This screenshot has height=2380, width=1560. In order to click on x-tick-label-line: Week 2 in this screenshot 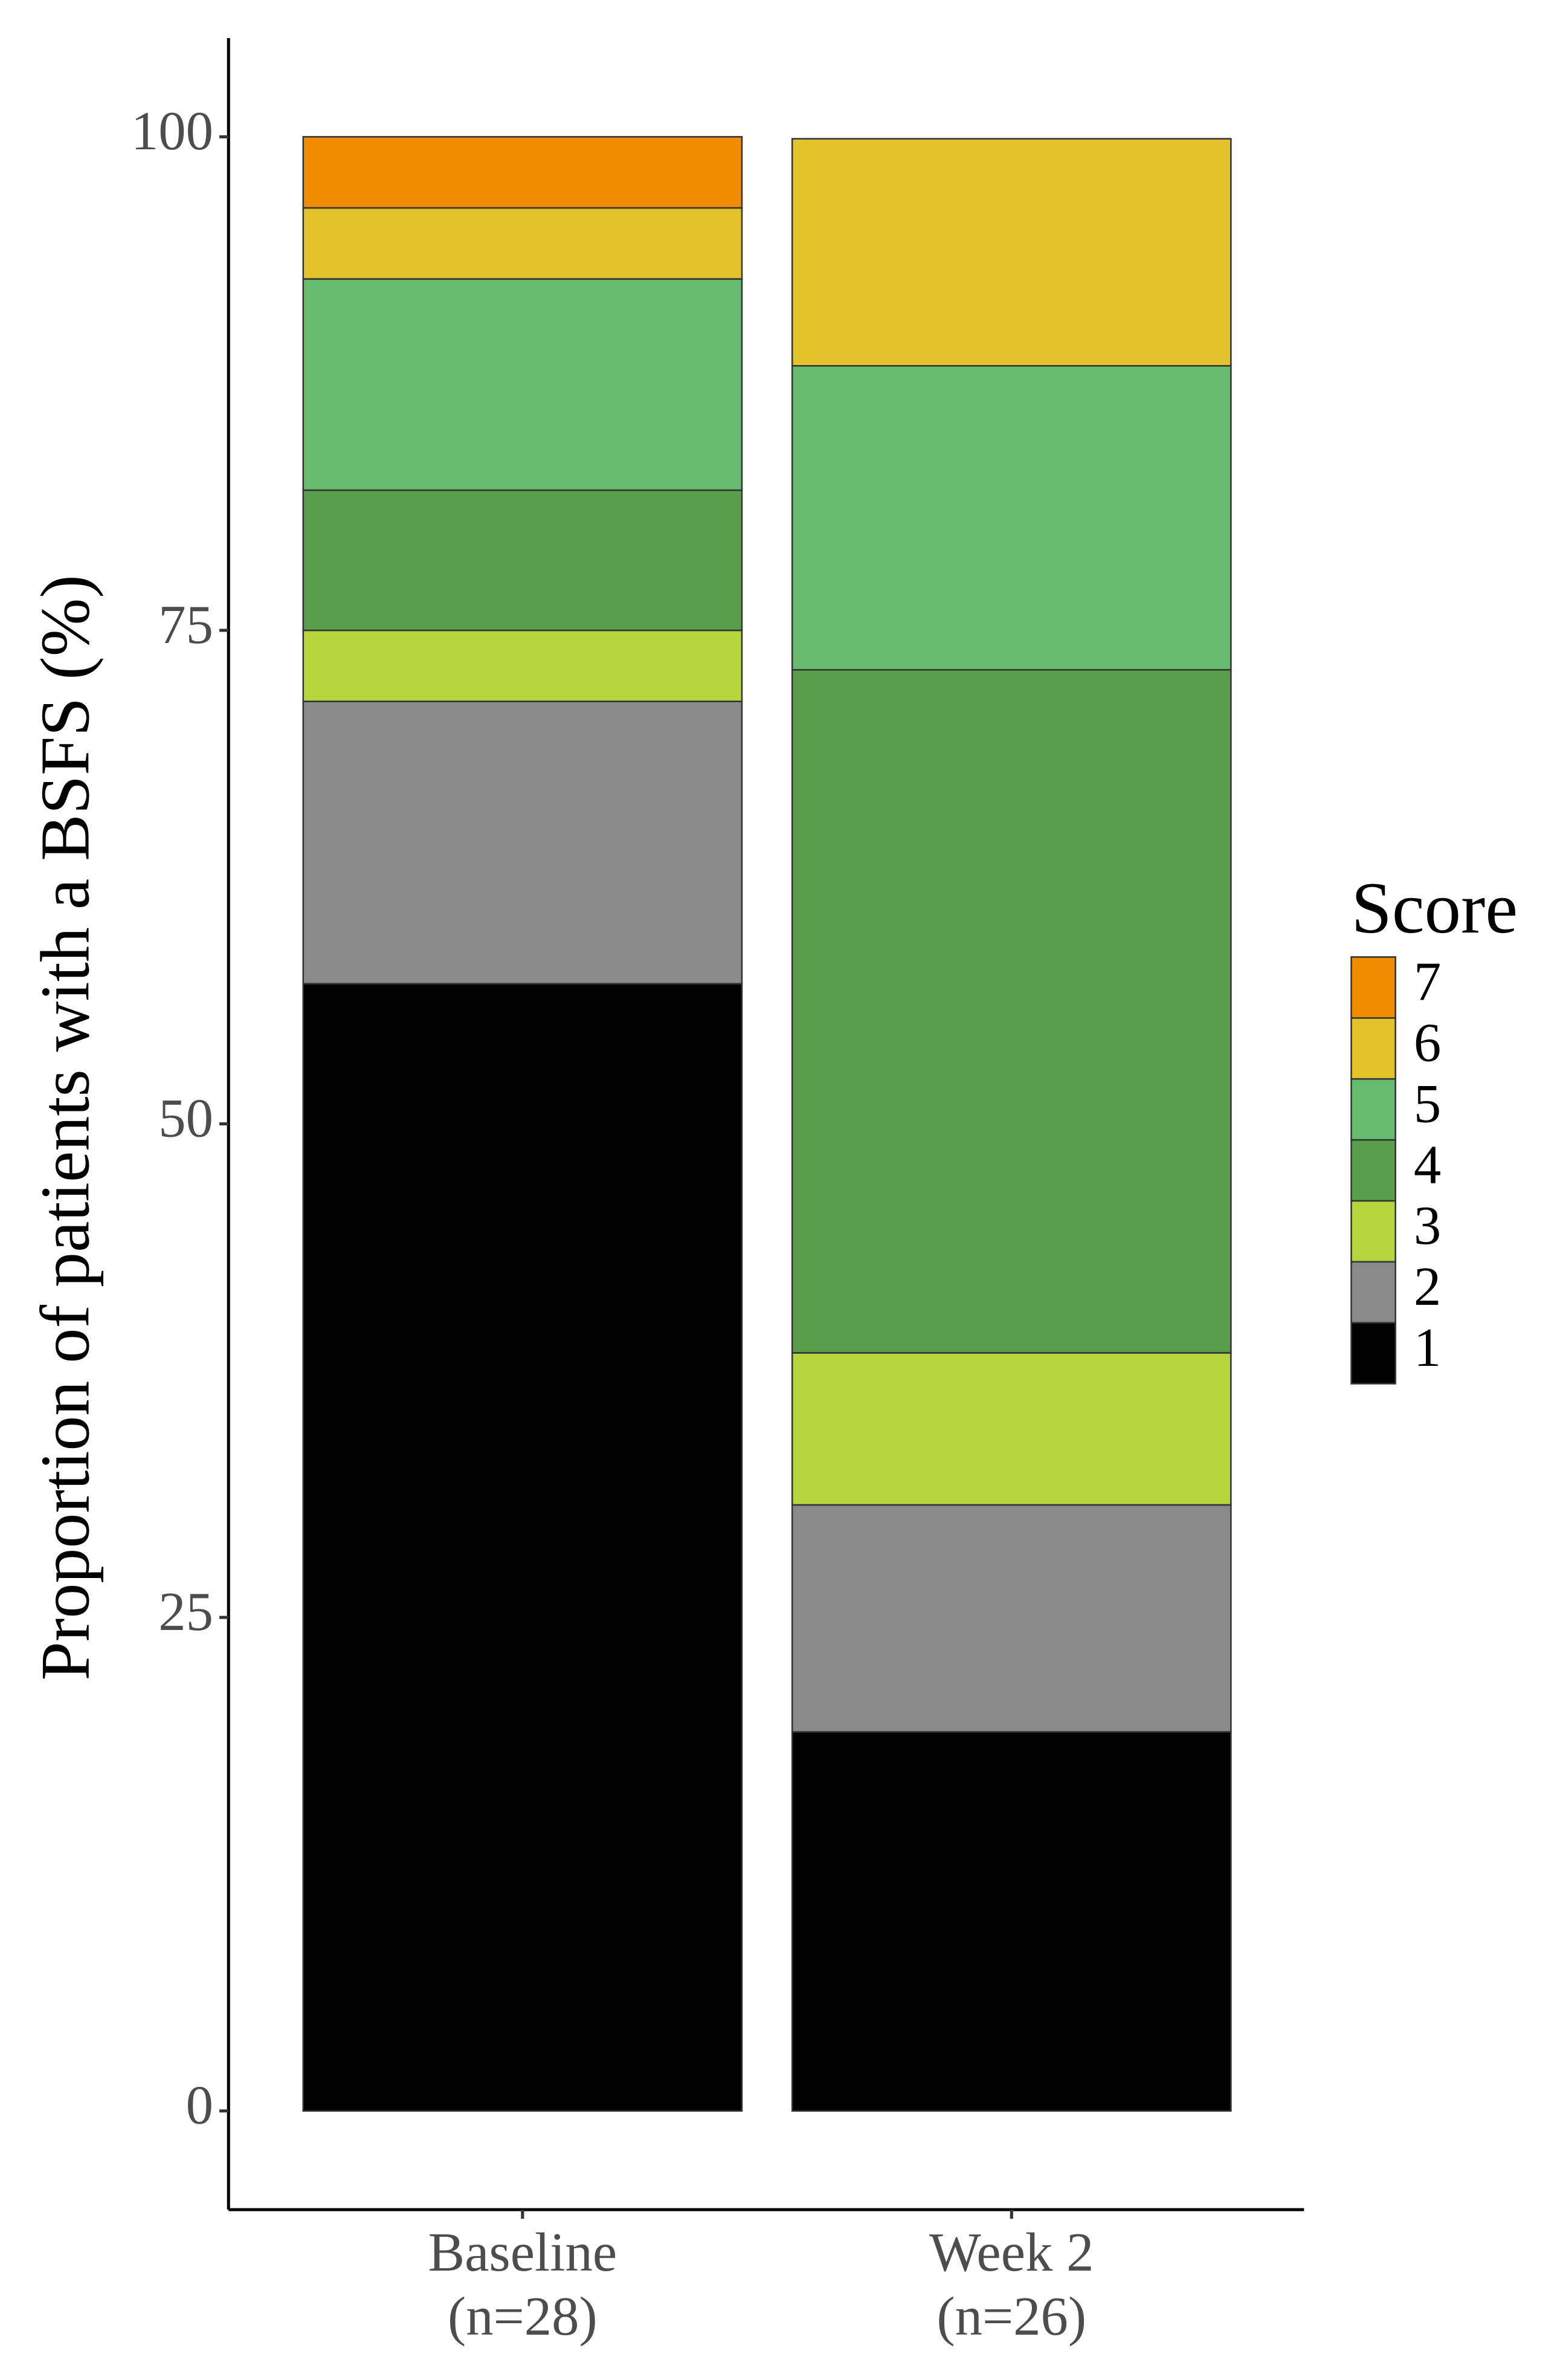, I will do `click(1011, 2252)`.